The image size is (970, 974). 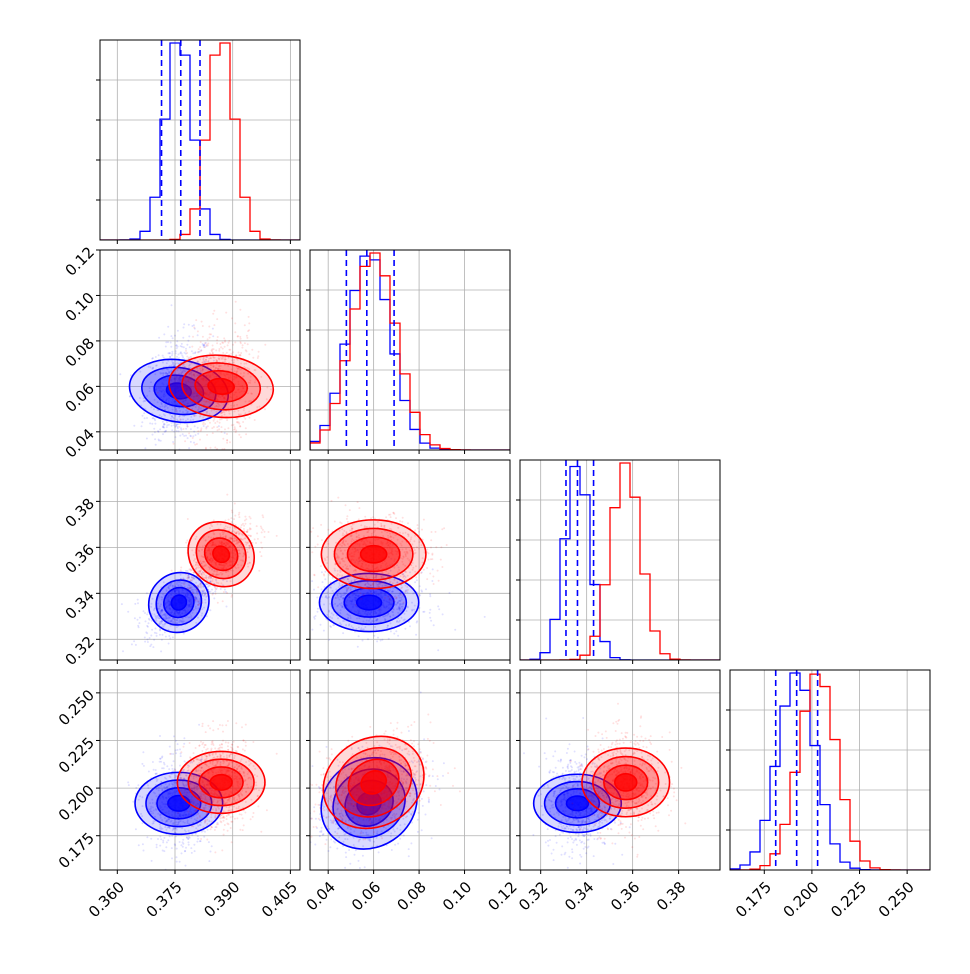 I want to click on x-tick-label: 0.405, so click(x=279, y=899).